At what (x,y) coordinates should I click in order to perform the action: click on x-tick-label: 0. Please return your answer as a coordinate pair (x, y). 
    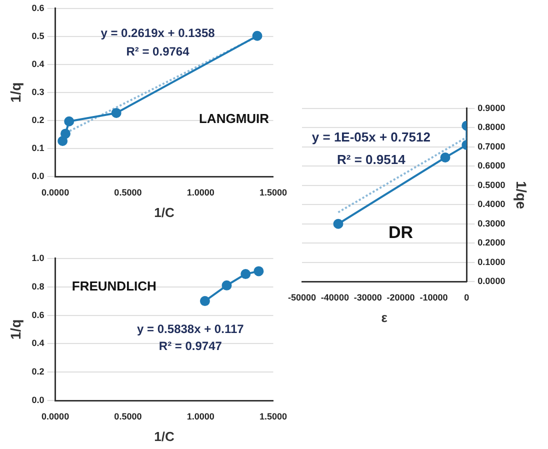
    Looking at the image, I should click on (467, 297).